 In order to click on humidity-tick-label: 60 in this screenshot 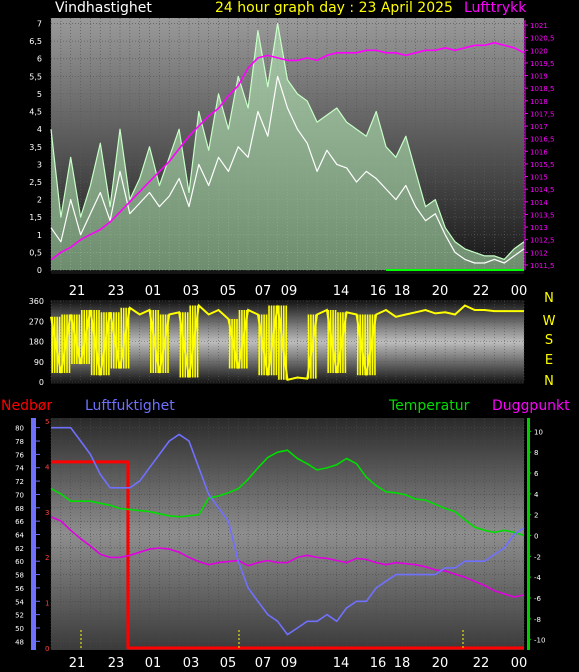, I will do `click(19, 562)`.